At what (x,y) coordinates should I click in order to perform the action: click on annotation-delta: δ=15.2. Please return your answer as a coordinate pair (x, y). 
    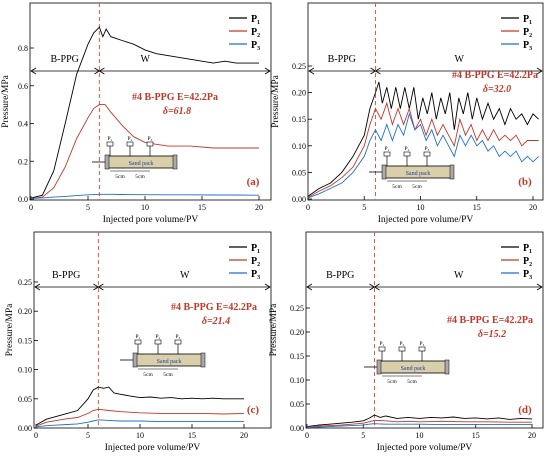
    Looking at the image, I should click on (492, 334).